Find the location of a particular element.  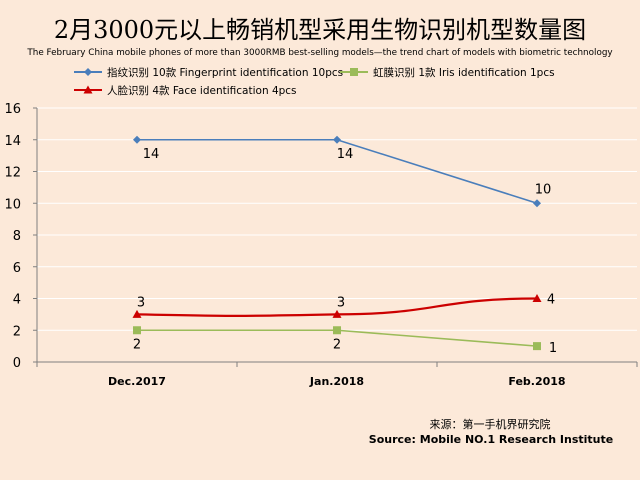

legend-label: 人脸识别 4款 Face identification 4pcs is located at coordinates (202, 90).